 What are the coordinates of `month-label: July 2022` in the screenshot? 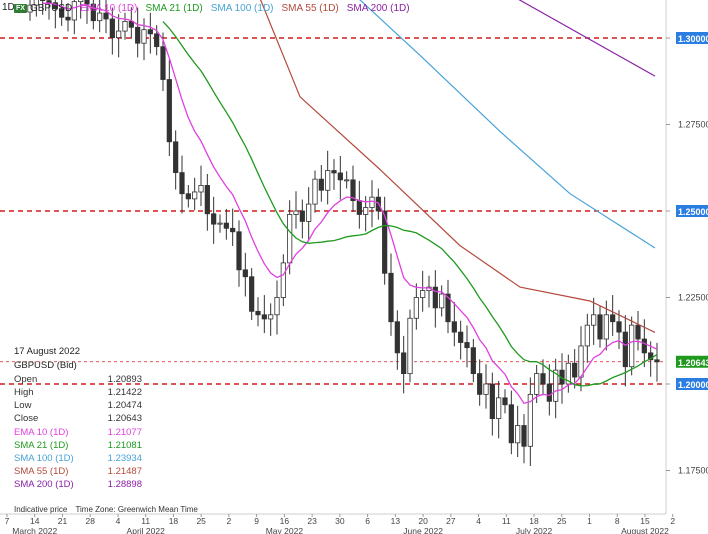 It's located at (534, 530).